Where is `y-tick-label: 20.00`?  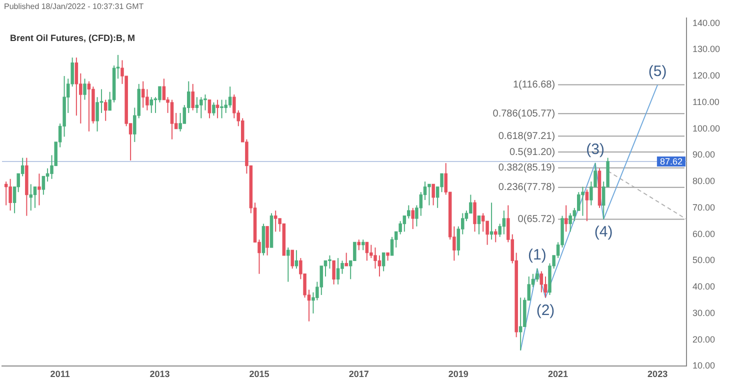 y-tick-label: 20.00 is located at coordinates (704, 339).